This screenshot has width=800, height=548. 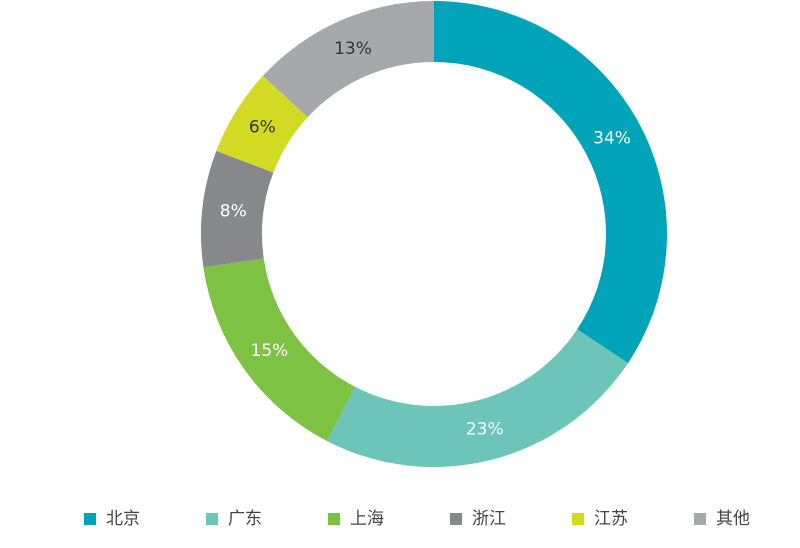 I want to click on slice-label-4: 8%, so click(x=233, y=212).